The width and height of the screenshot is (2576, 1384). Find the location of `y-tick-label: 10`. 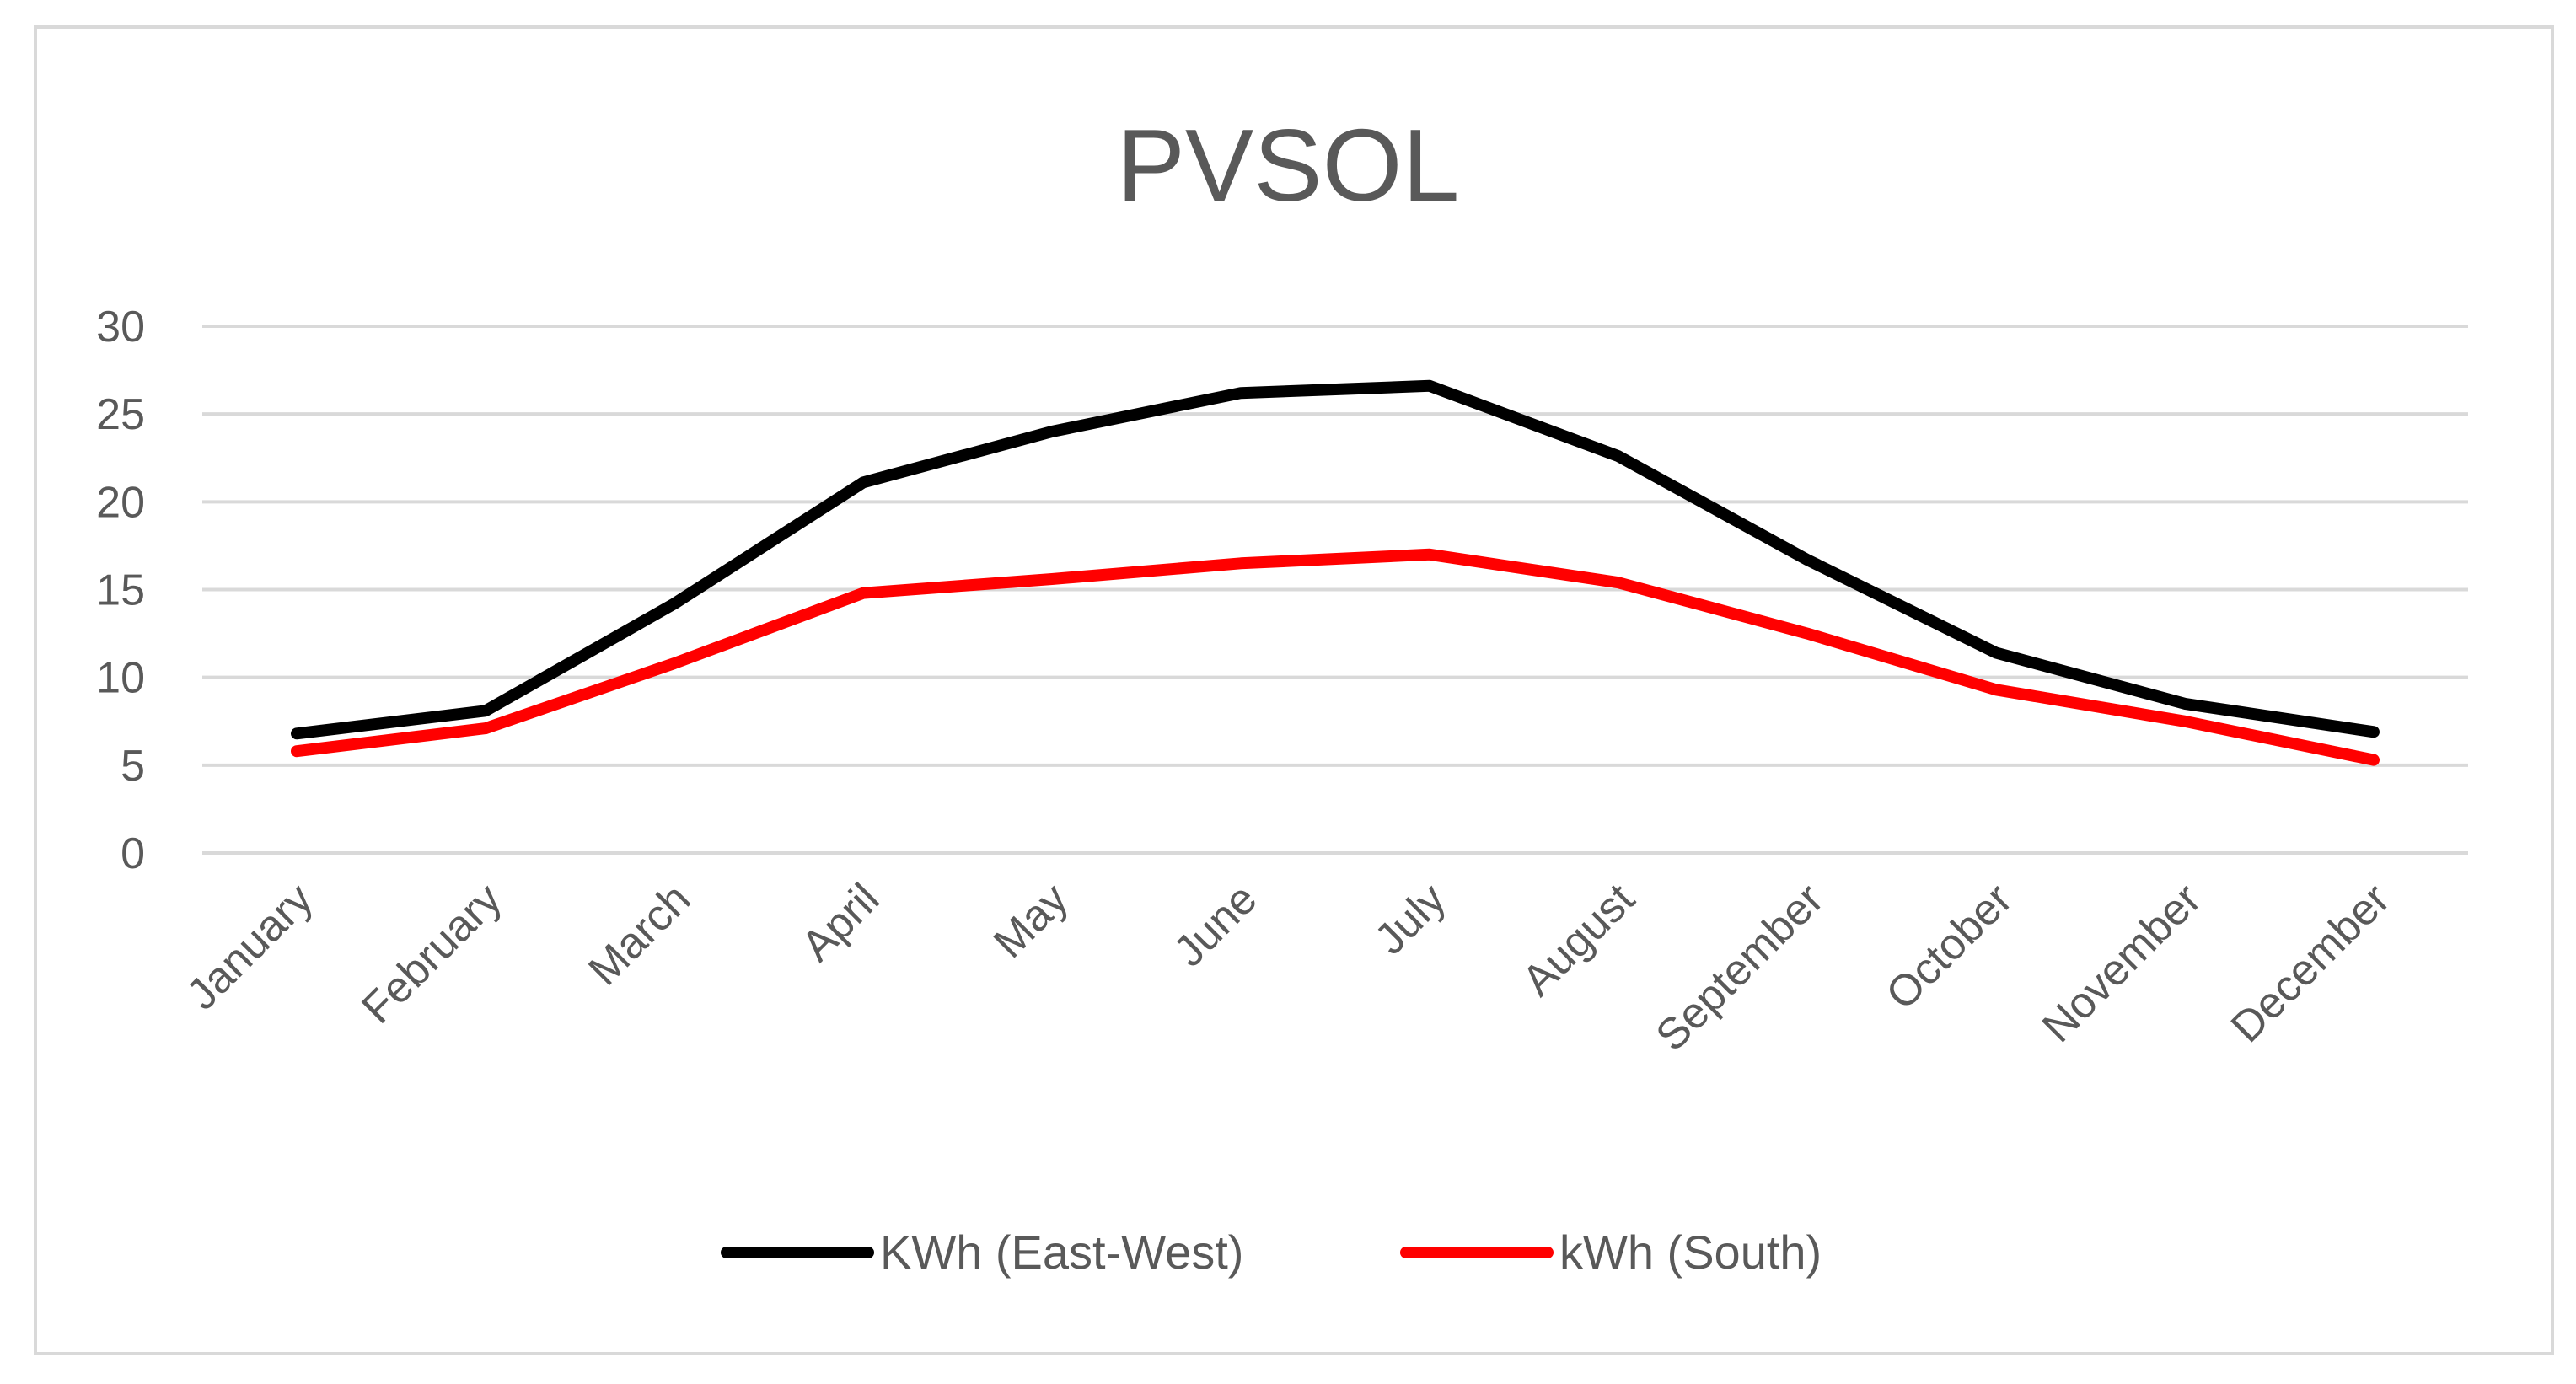

y-tick-label: 10 is located at coordinates (120, 678).